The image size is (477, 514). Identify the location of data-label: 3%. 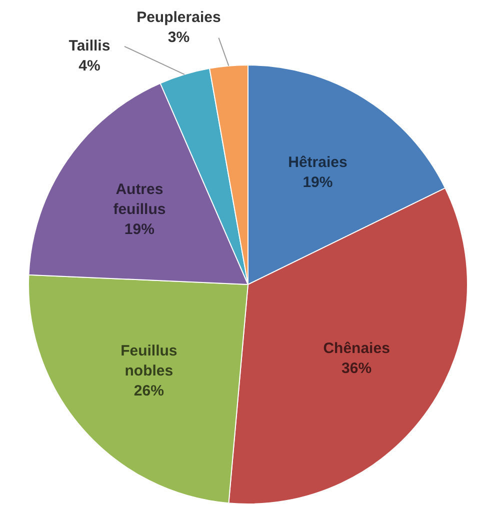
(179, 37).